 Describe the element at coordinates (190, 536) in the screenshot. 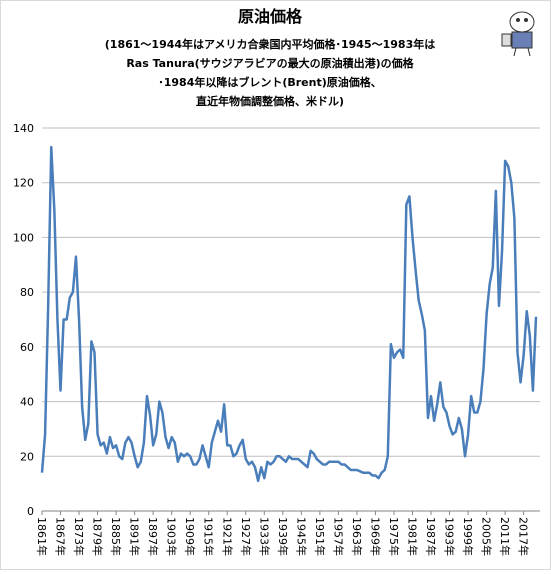

I see `x-tick-label: 1909年` at that location.